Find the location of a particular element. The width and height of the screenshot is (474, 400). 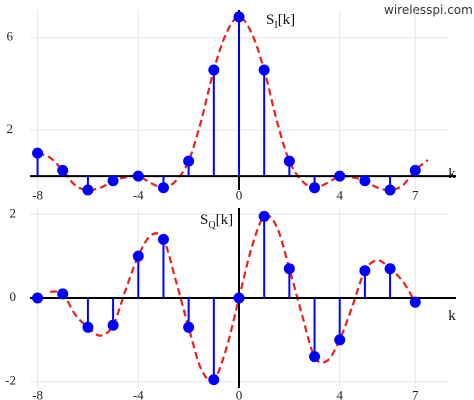

top-chart-y-tick-label: 2 is located at coordinates (10, 128).